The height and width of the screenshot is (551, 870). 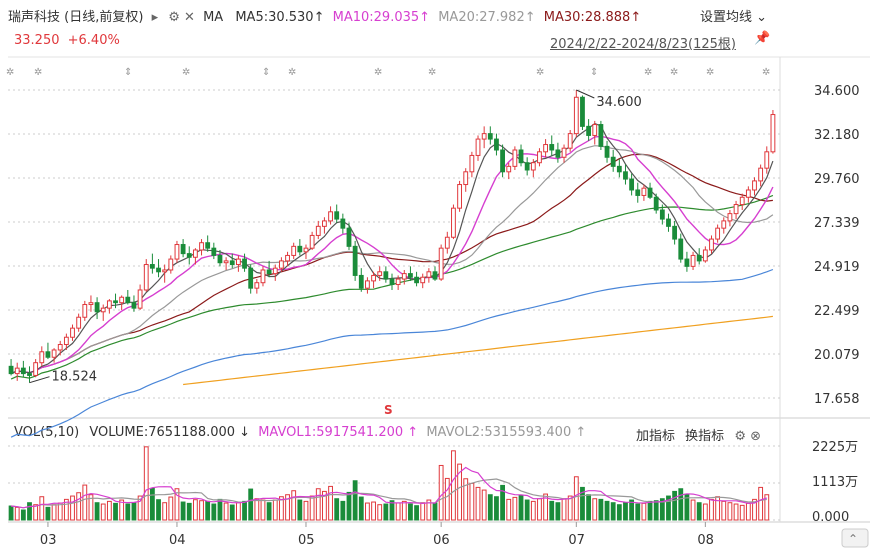 I want to click on switch-indicator-button: 换指标, so click(x=705, y=436).